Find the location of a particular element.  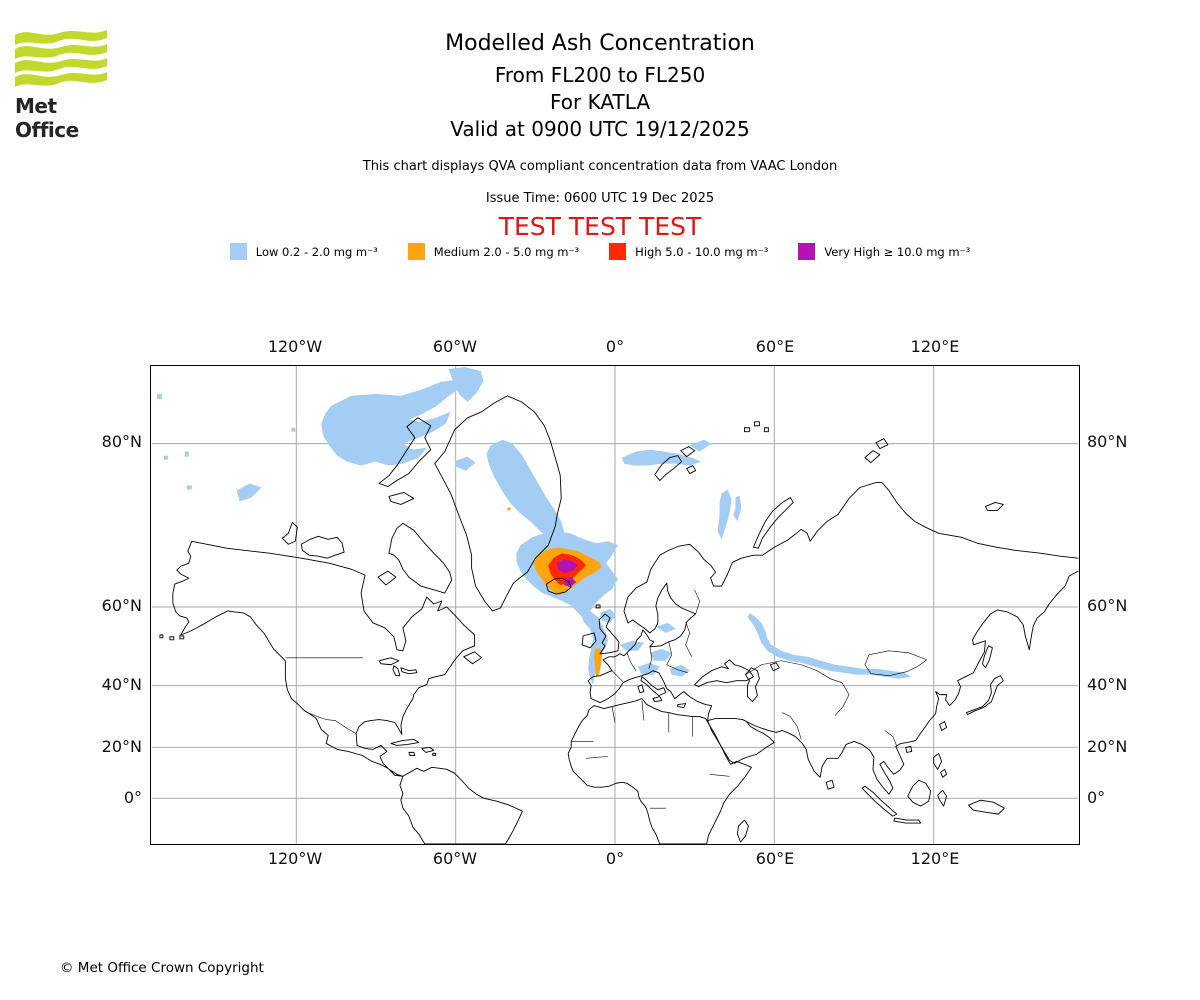

y-tick-left-0: 0° is located at coordinates (132, 797).